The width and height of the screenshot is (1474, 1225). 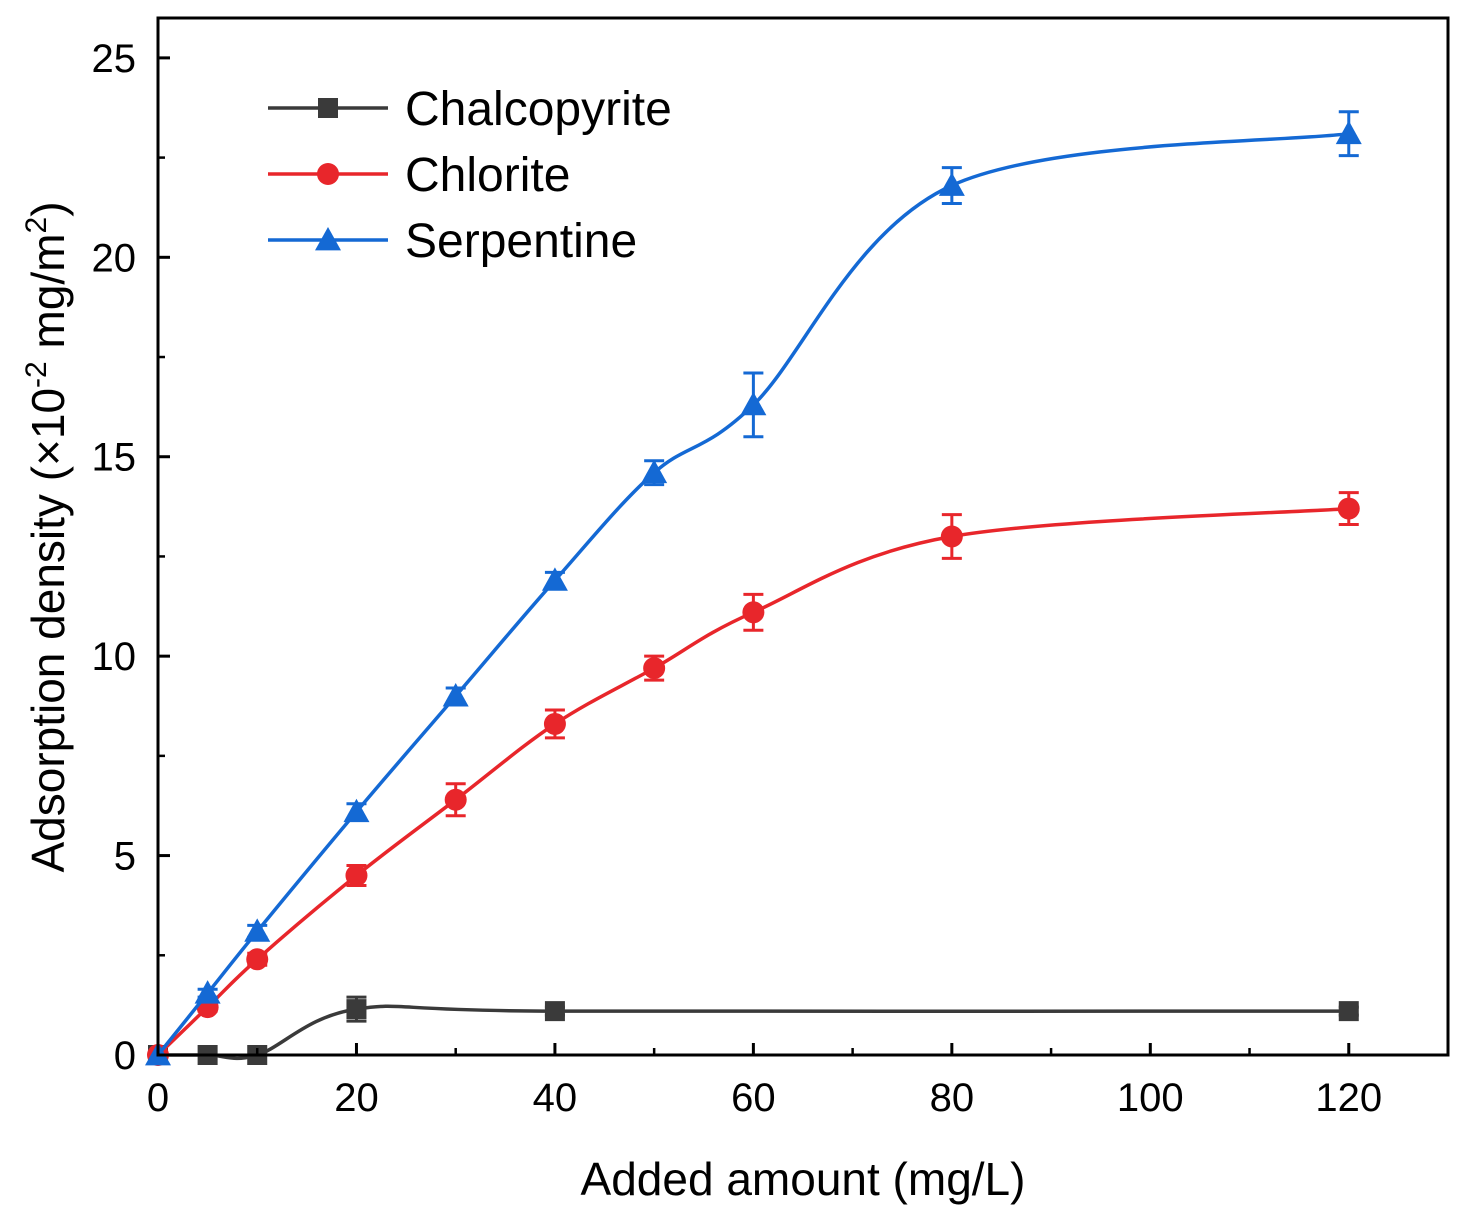 What do you see at coordinates (328, 108) in the screenshot?
I see `legend-marker-chalcopyrite` at bounding box center [328, 108].